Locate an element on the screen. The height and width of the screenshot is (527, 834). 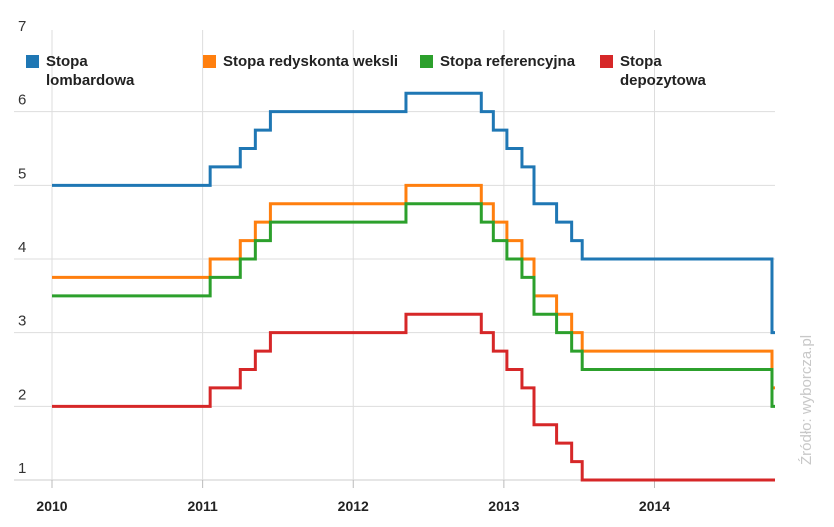
y-tick-label: 4 is located at coordinates (22, 247).